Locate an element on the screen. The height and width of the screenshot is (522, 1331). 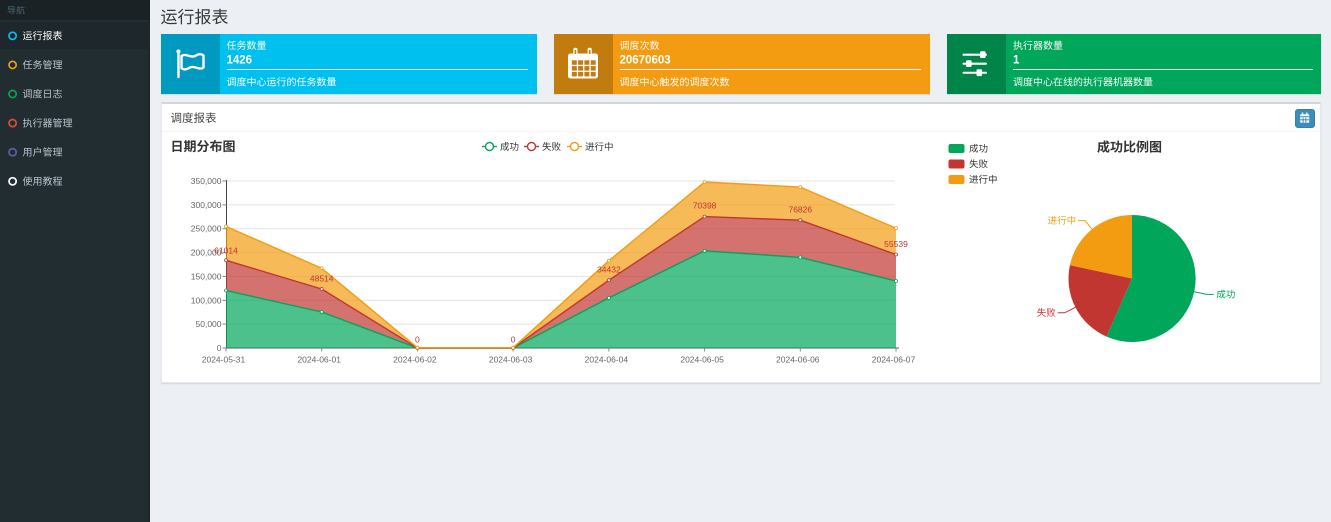
svg-text: 76826 is located at coordinates (800, 210).